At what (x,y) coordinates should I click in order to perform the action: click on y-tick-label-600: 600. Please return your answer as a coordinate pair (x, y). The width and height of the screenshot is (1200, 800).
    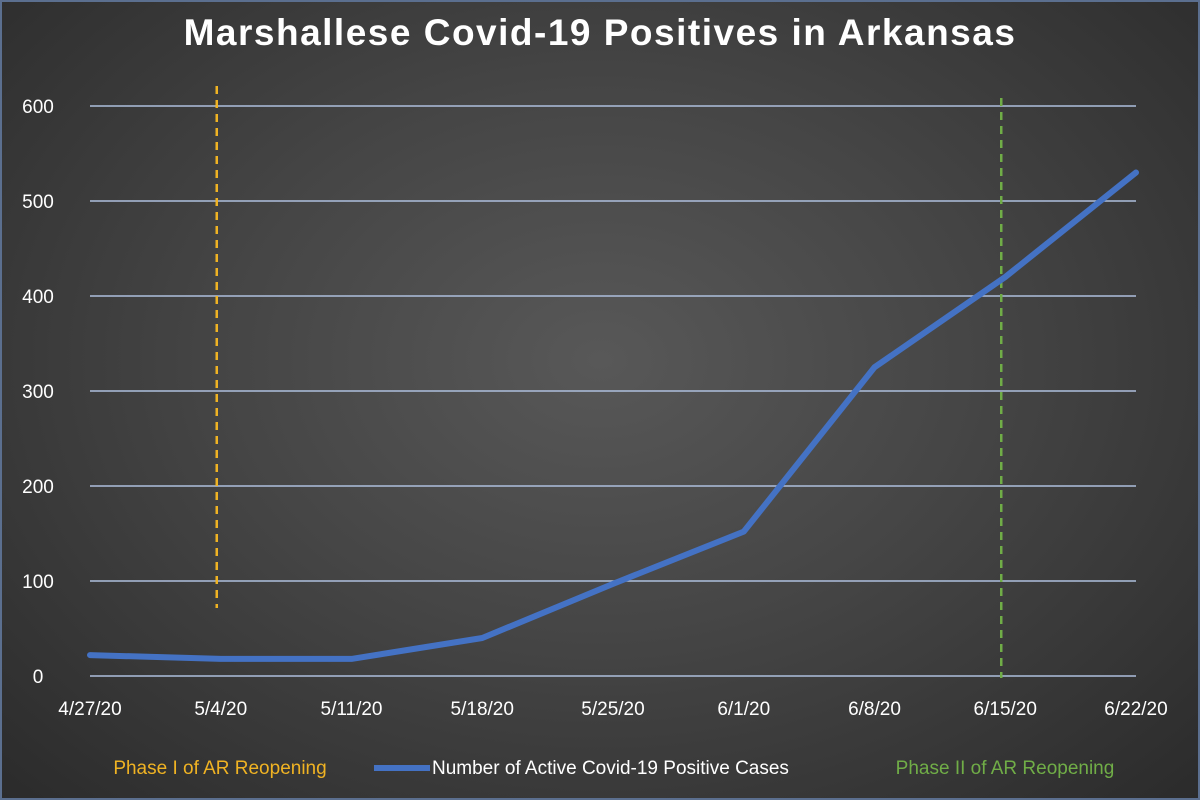
    Looking at the image, I should click on (38, 107).